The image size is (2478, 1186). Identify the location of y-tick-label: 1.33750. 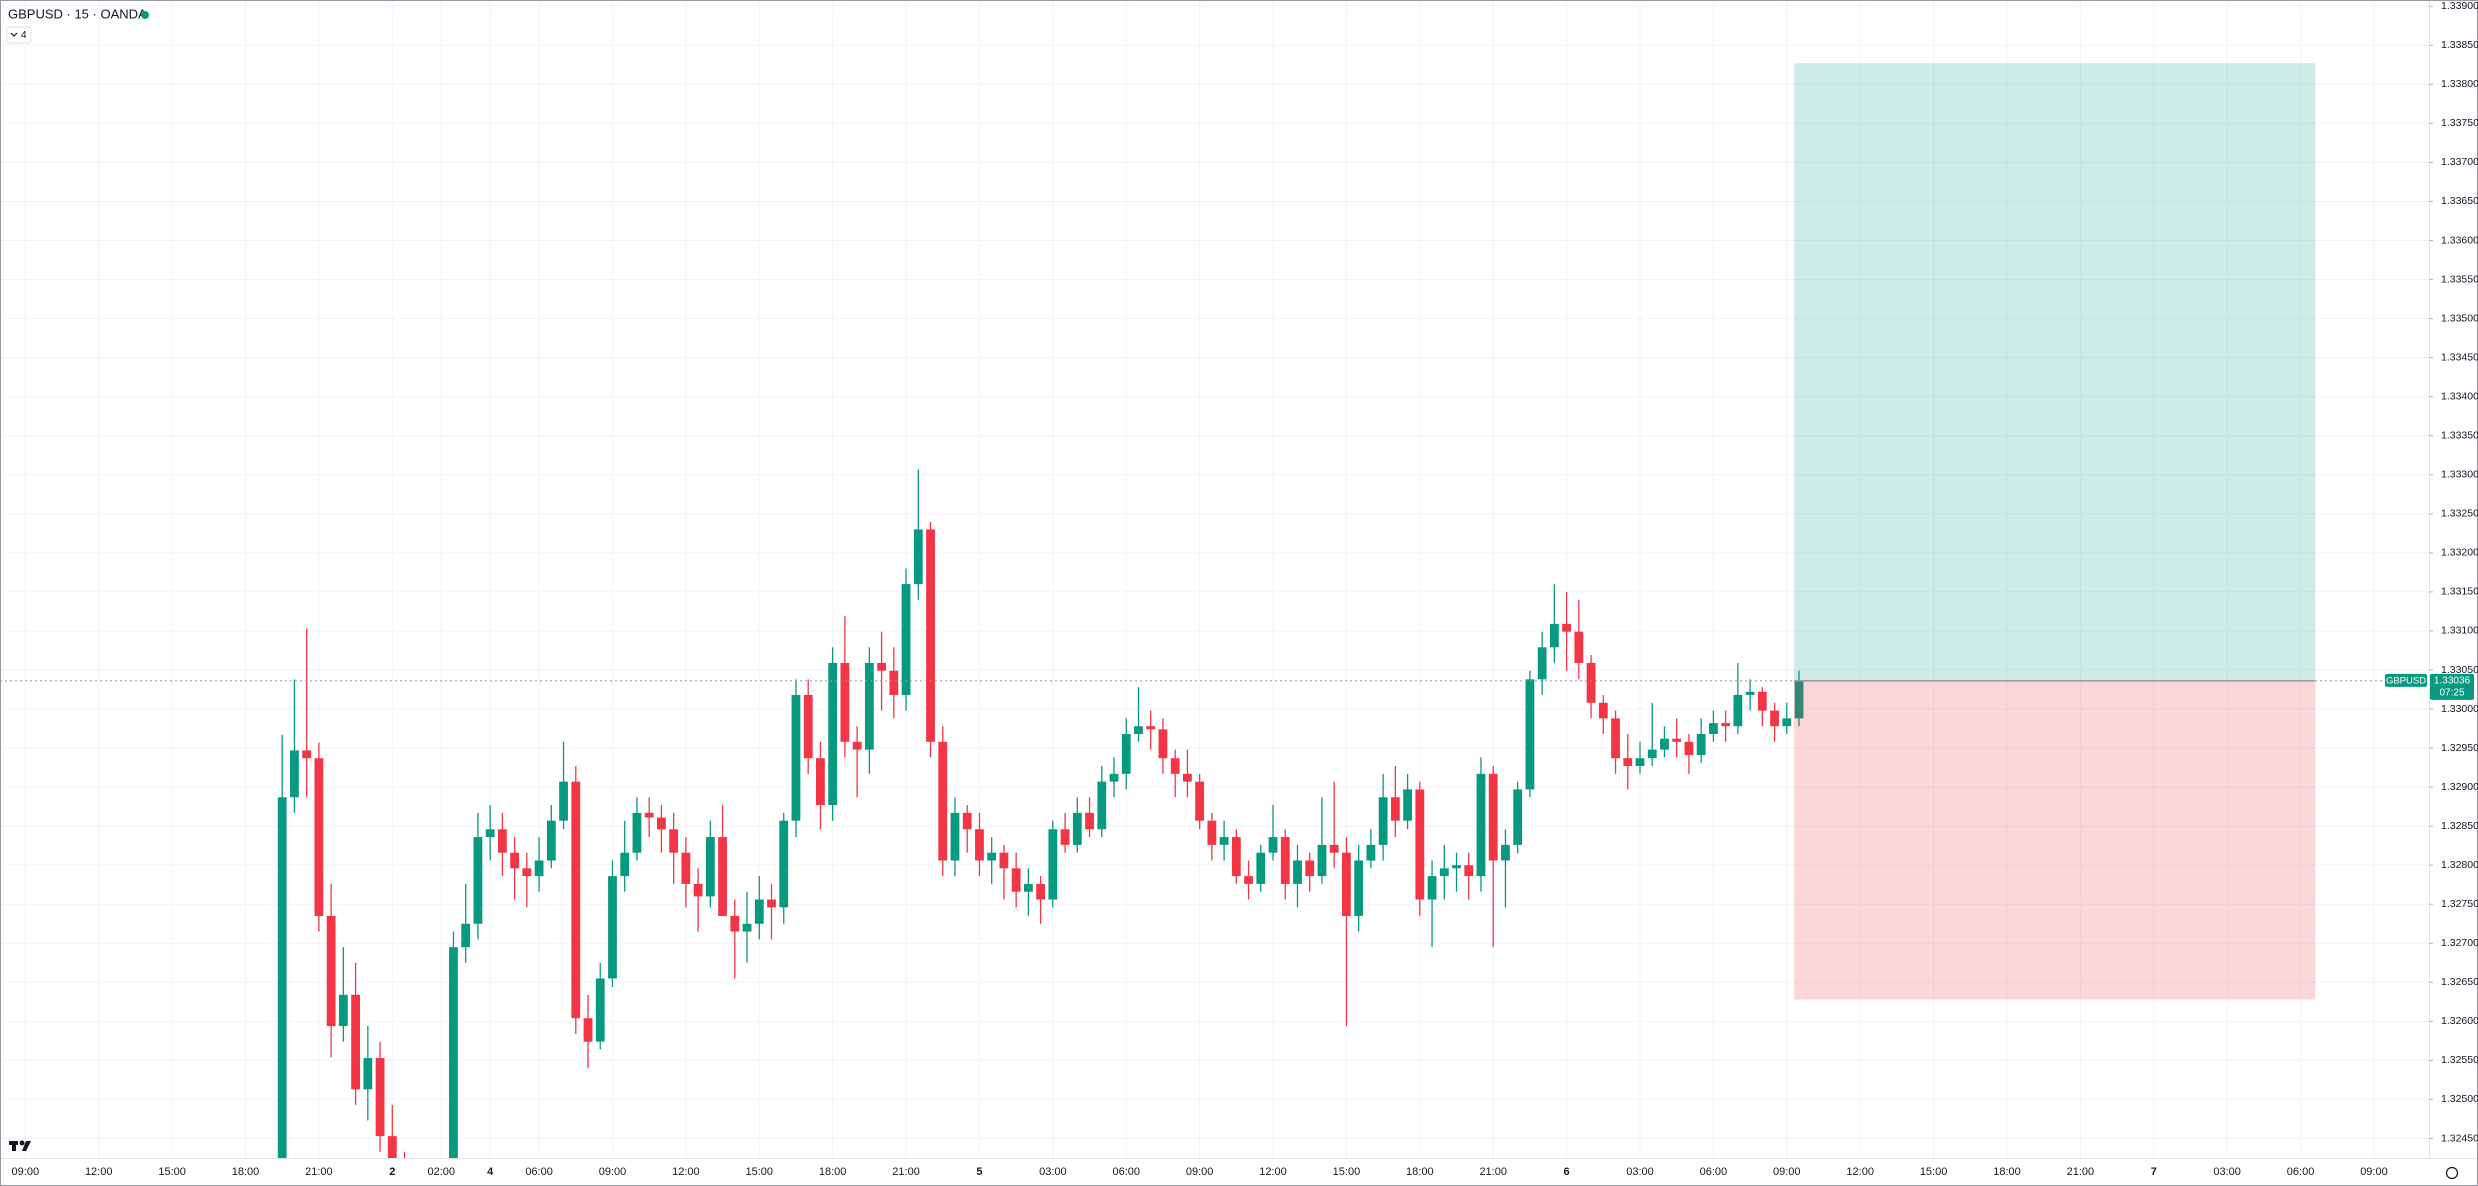
(2459, 123).